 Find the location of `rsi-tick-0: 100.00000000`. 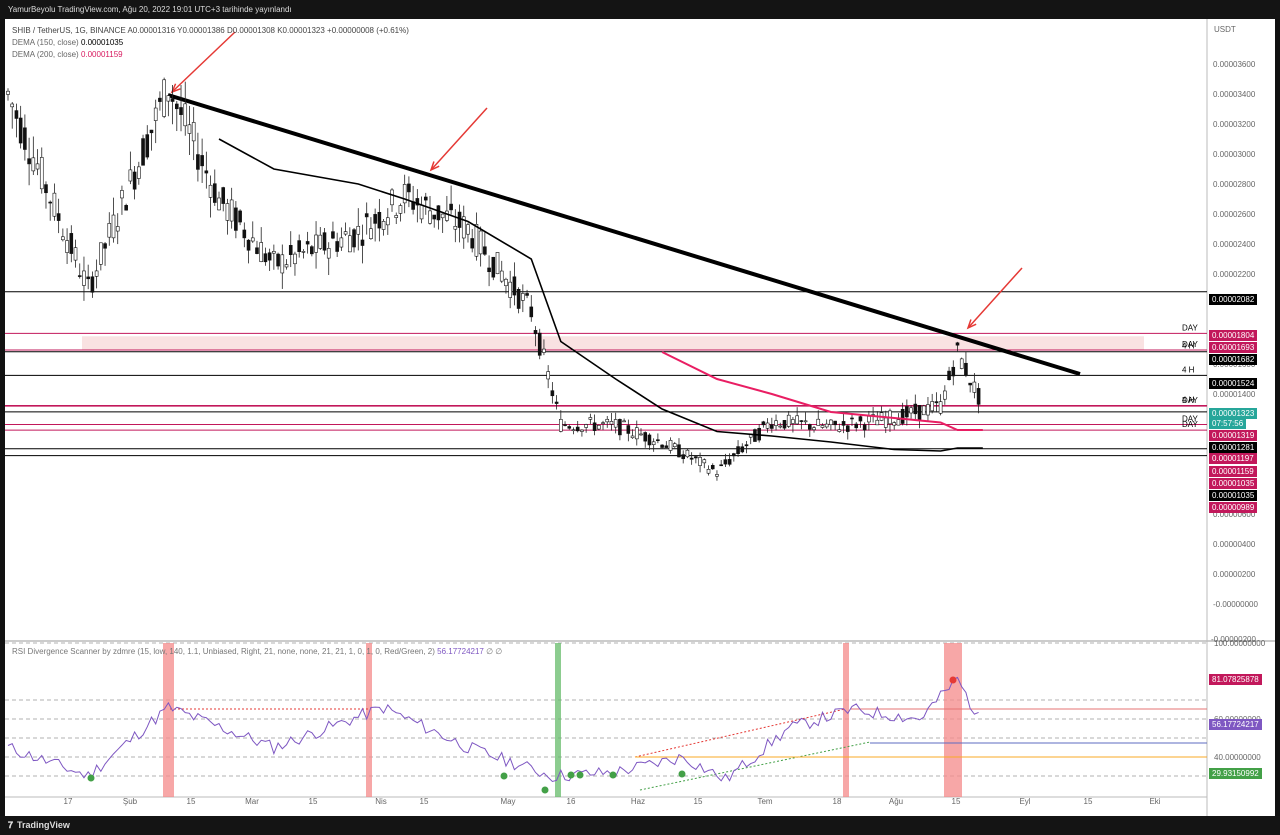

rsi-tick-0: 100.00000000 is located at coordinates (1240, 643).